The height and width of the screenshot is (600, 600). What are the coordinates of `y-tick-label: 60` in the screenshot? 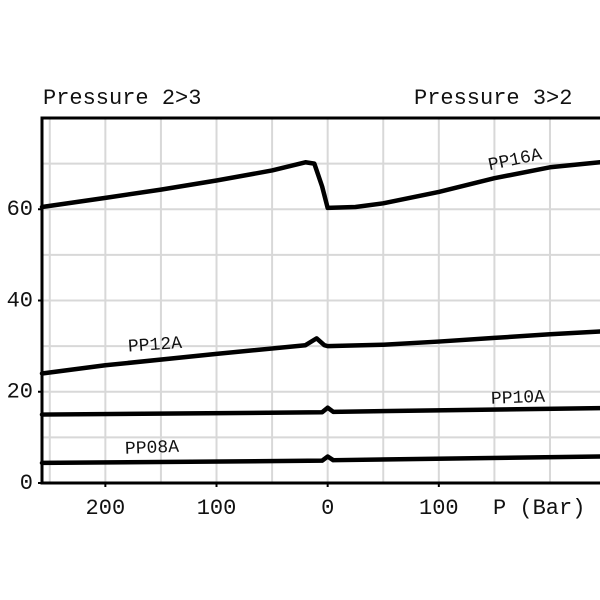 It's located at (20, 209).